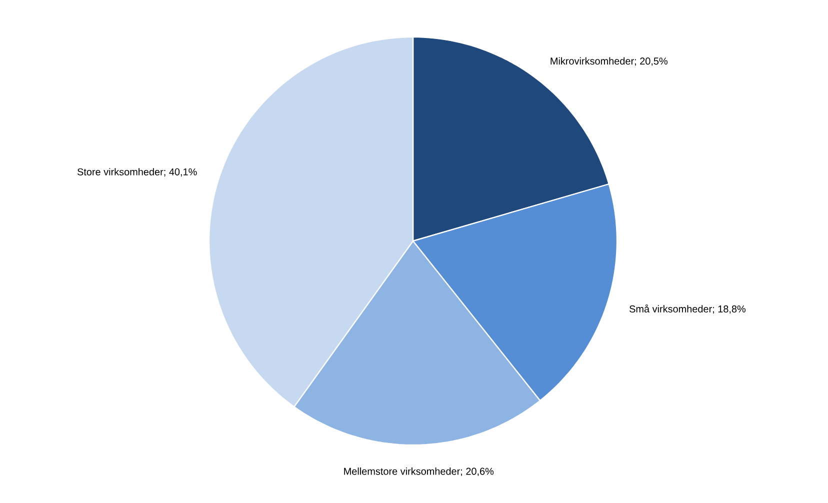 The image size is (828, 503). Describe the element at coordinates (688, 309) in the screenshot. I see `slice-label: Små virksomheder; 18,8%` at that location.